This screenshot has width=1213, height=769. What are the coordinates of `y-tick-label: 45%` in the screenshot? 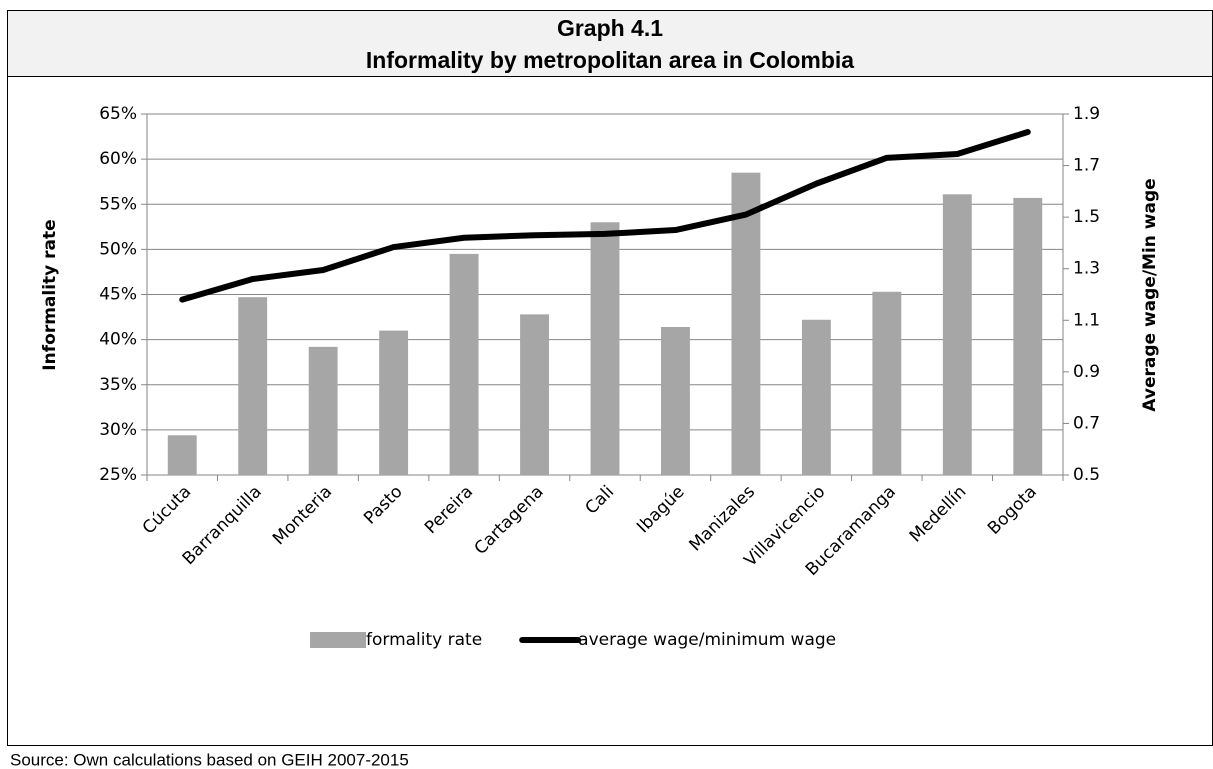 It's located at (118, 295).